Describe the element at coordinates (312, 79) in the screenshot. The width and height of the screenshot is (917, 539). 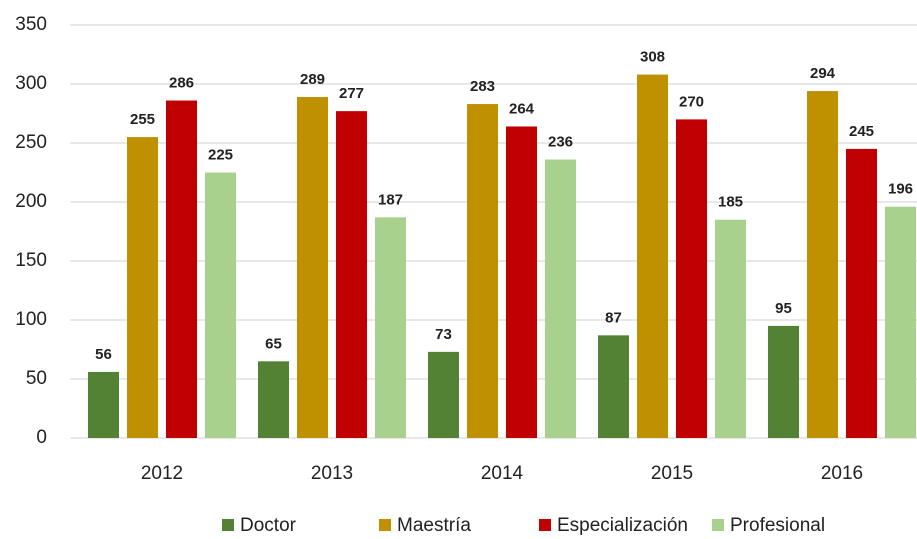
I see `value-label: 289` at that location.